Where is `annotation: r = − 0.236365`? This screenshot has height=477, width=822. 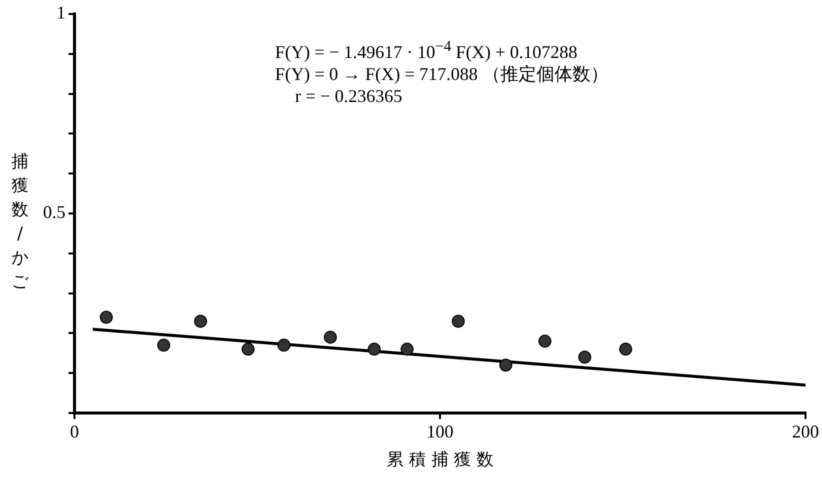
annotation: r = − 0.236365 is located at coordinates (349, 96).